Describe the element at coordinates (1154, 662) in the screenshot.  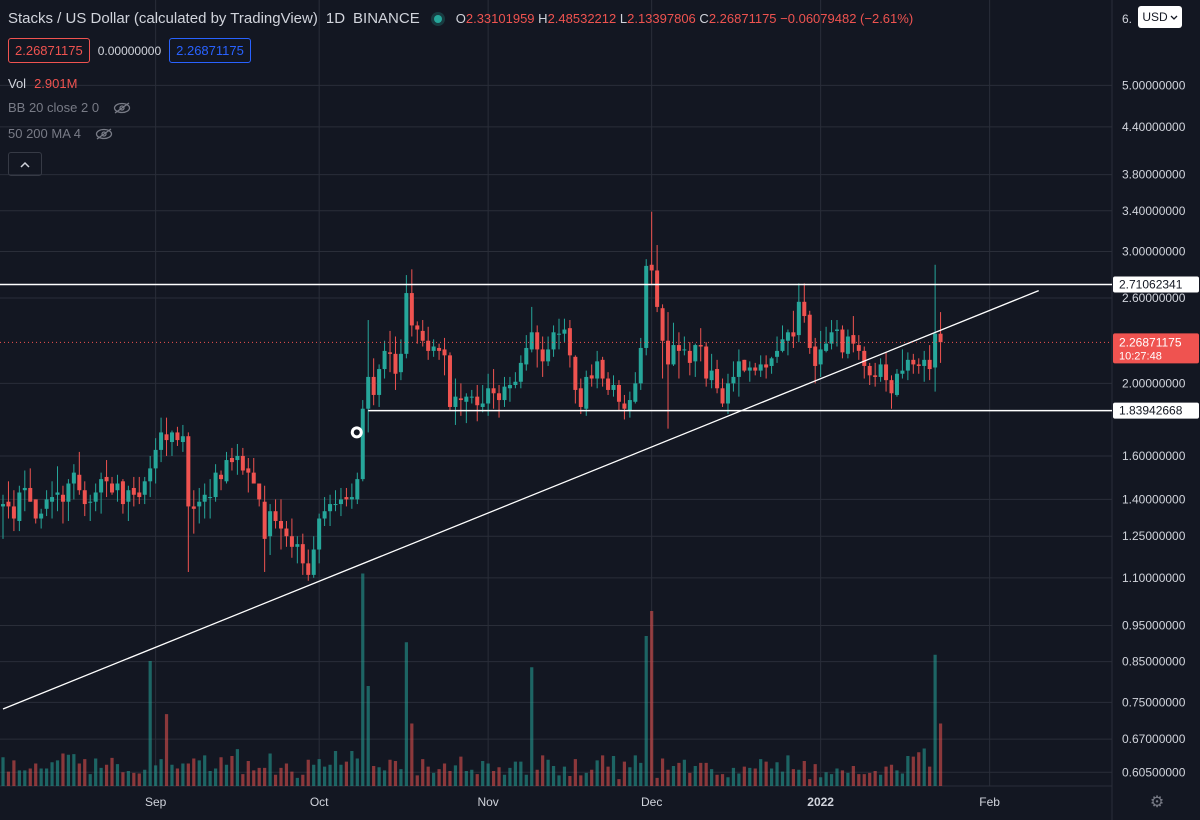
I see `price-tick-label: 0.85000000` at that location.